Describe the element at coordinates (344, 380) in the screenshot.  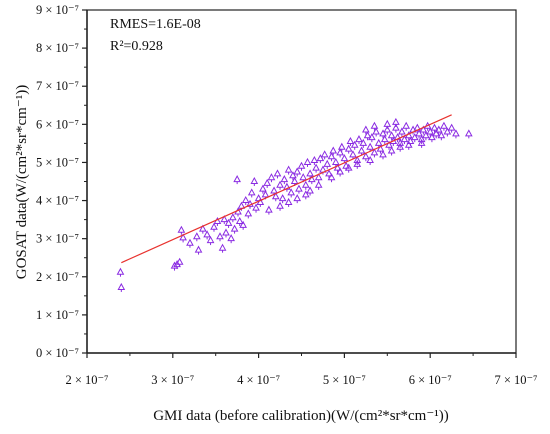
I see `x-tick-label: 5 × 10⁻⁷` at that location.